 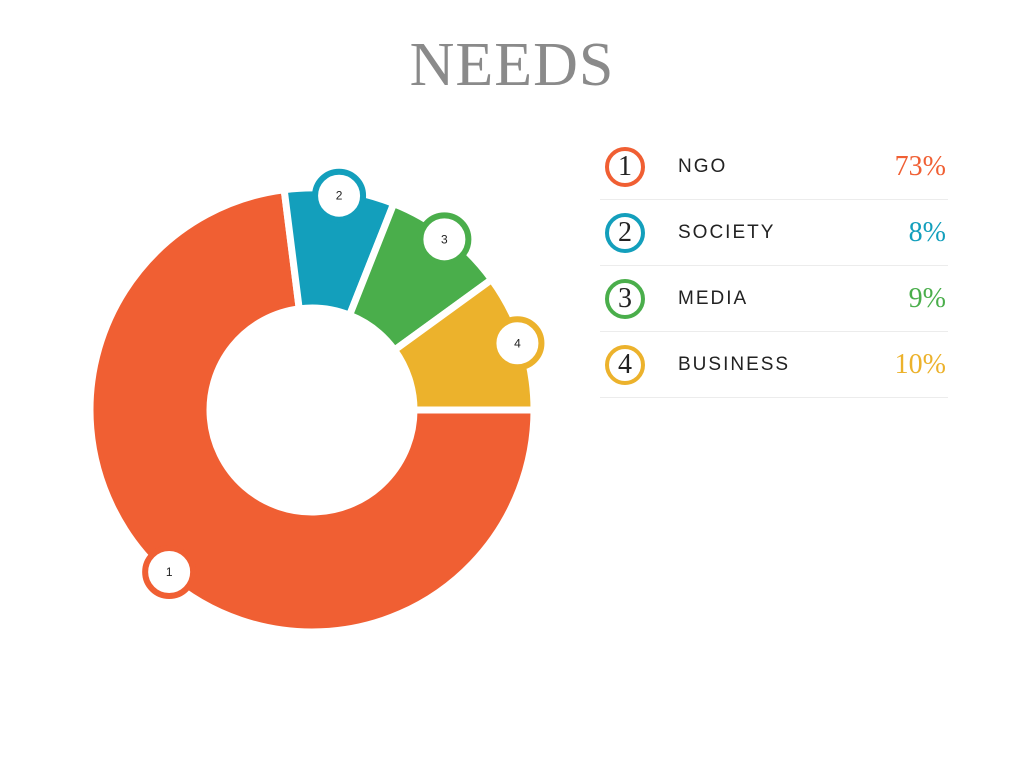 I want to click on legend-value: 73%, so click(x=920, y=166).